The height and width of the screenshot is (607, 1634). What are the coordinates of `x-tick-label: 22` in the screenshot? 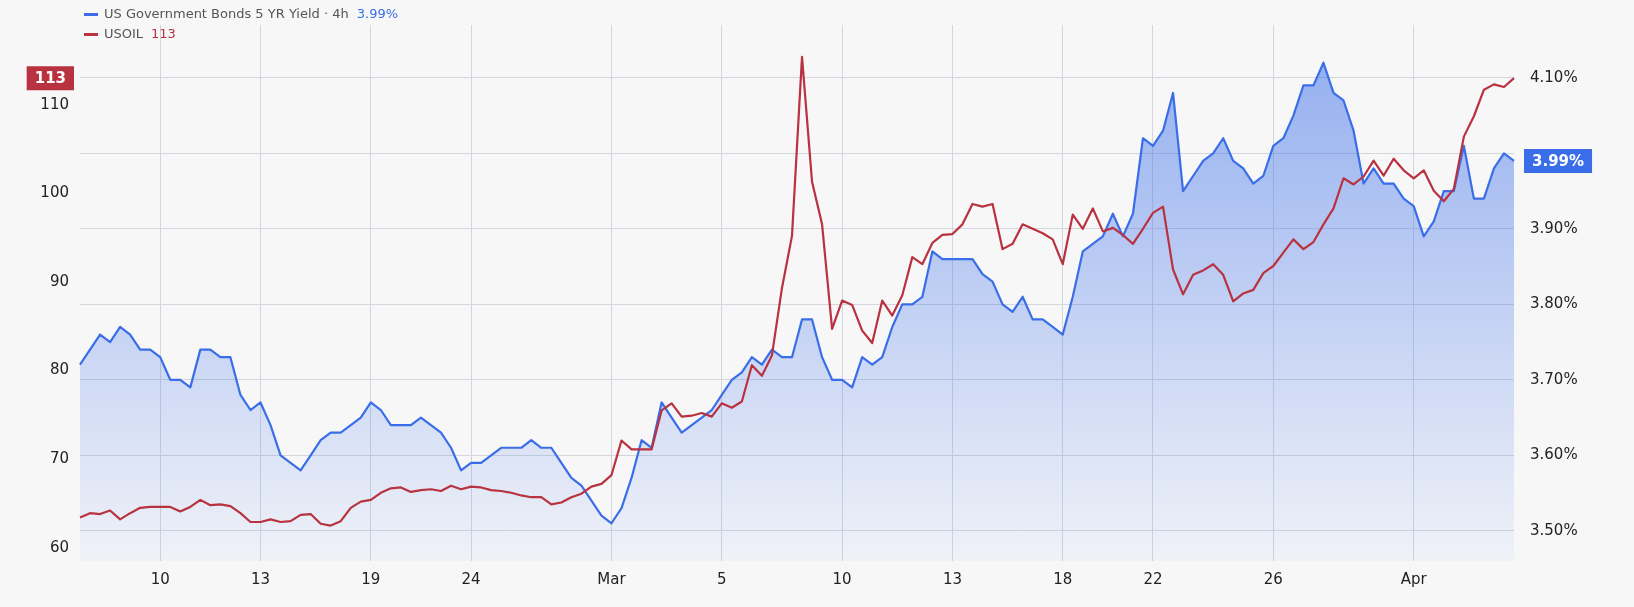 It's located at (1153, 578).